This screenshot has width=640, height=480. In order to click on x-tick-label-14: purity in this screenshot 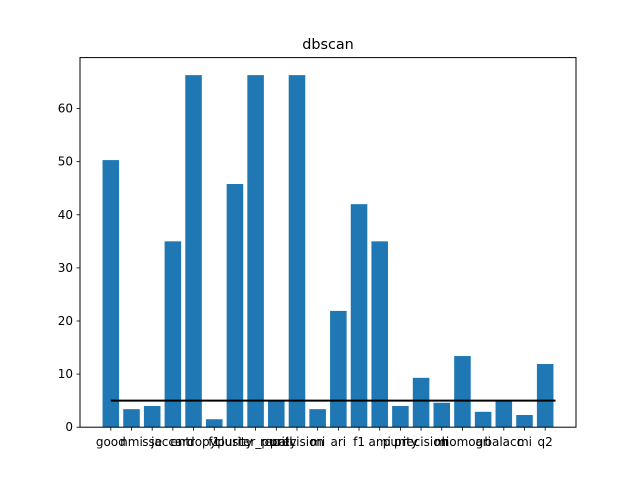, I will do `click(400, 442)`.